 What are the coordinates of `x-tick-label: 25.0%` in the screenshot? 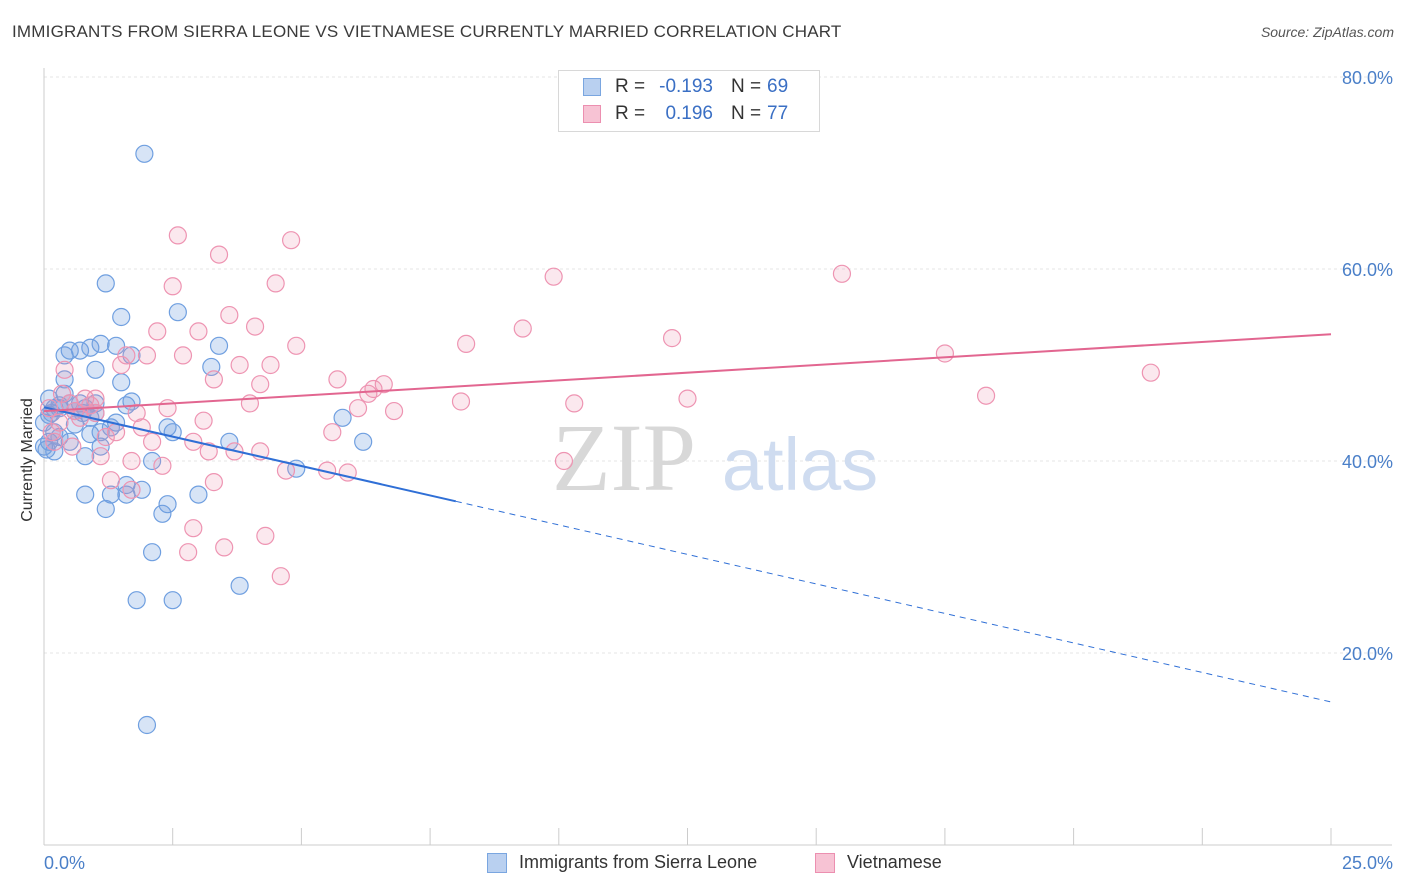 It's located at (1367, 863).